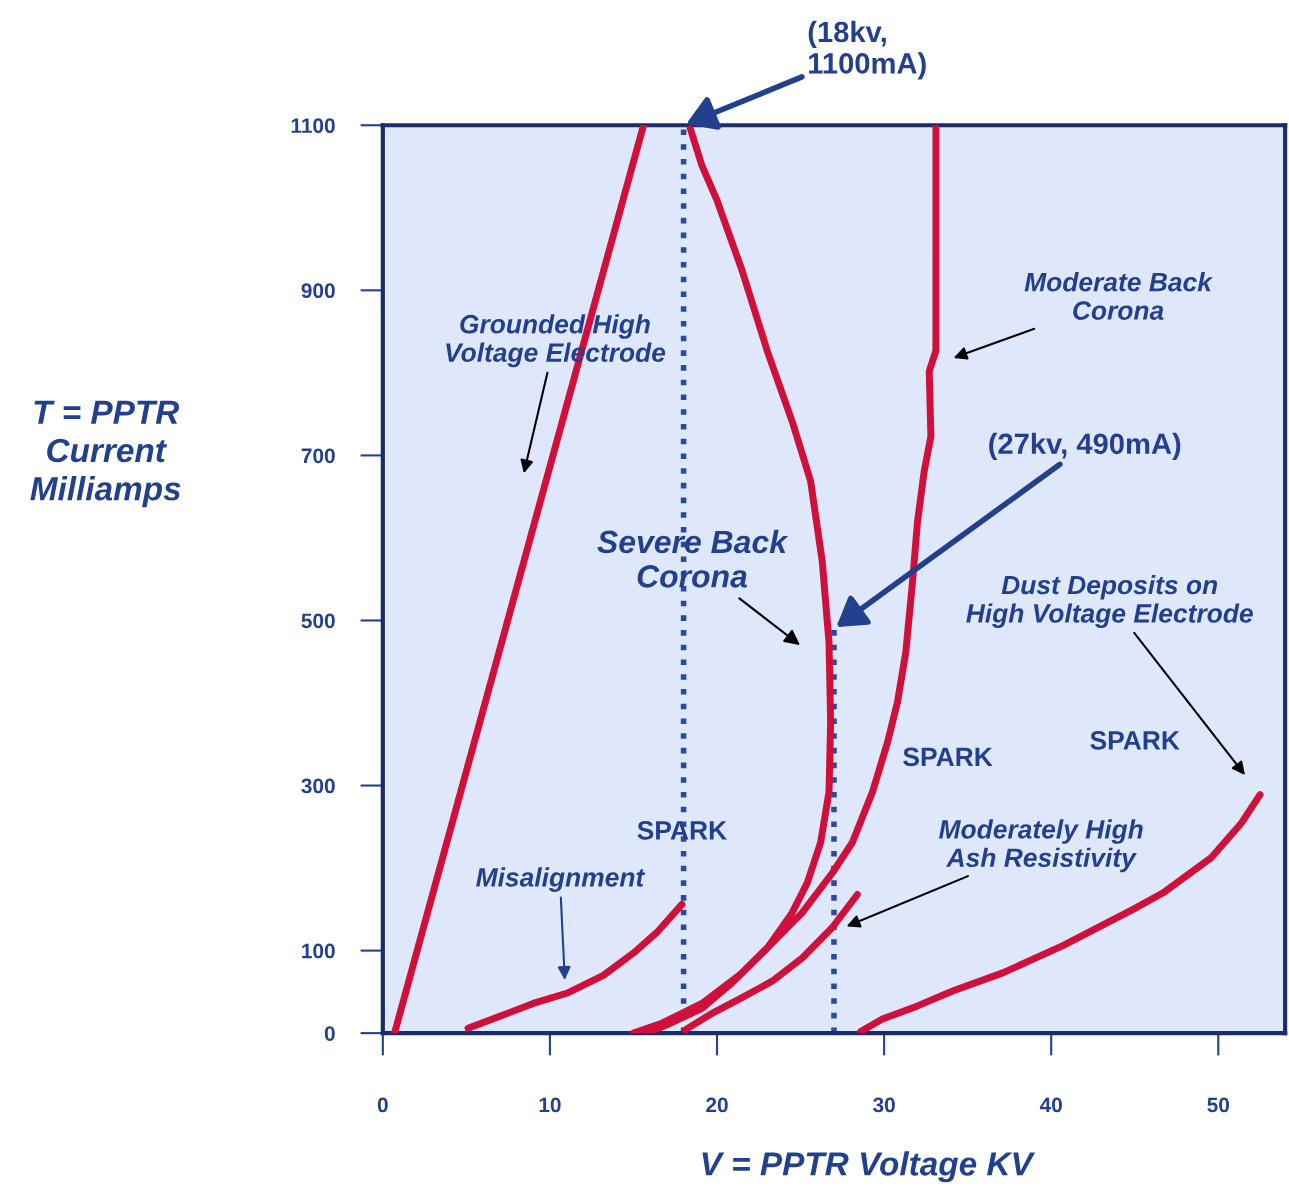  I want to click on annotation: (27kv, 490mA), so click(1085, 446).